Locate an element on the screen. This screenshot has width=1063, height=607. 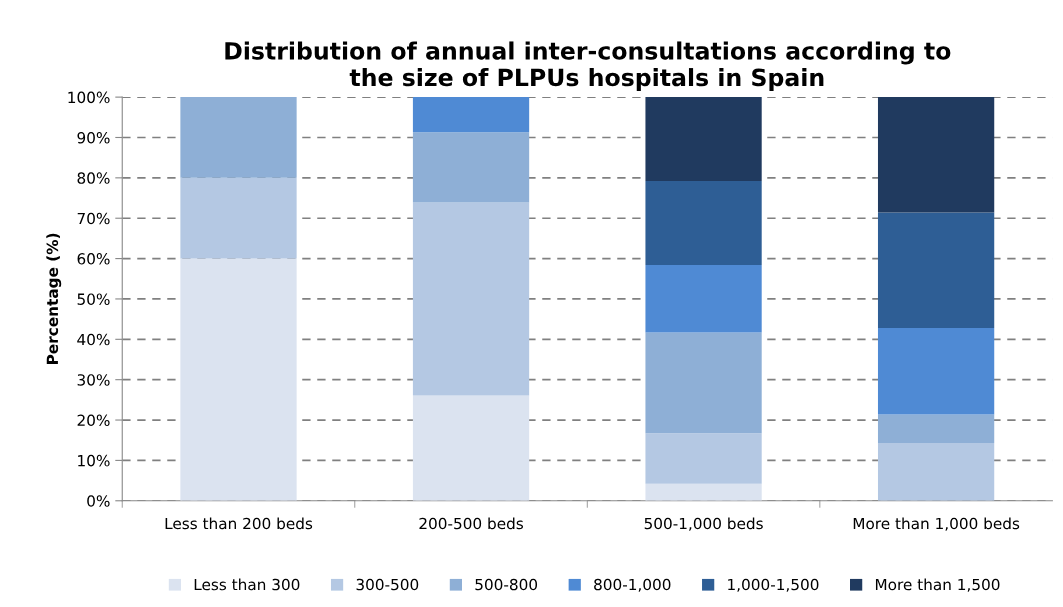
legend-label: Less than 300 is located at coordinates (247, 584).